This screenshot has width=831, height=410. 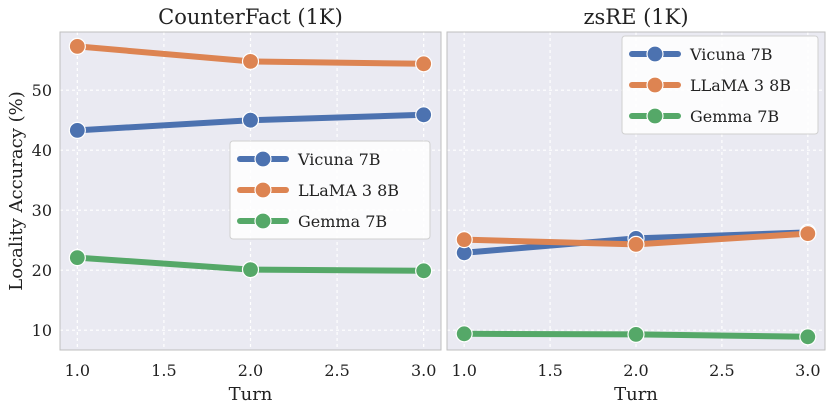 What do you see at coordinates (42, 210) in the screenshot?
I see `y-tick-label: 30` at bounding box center [42, 210].